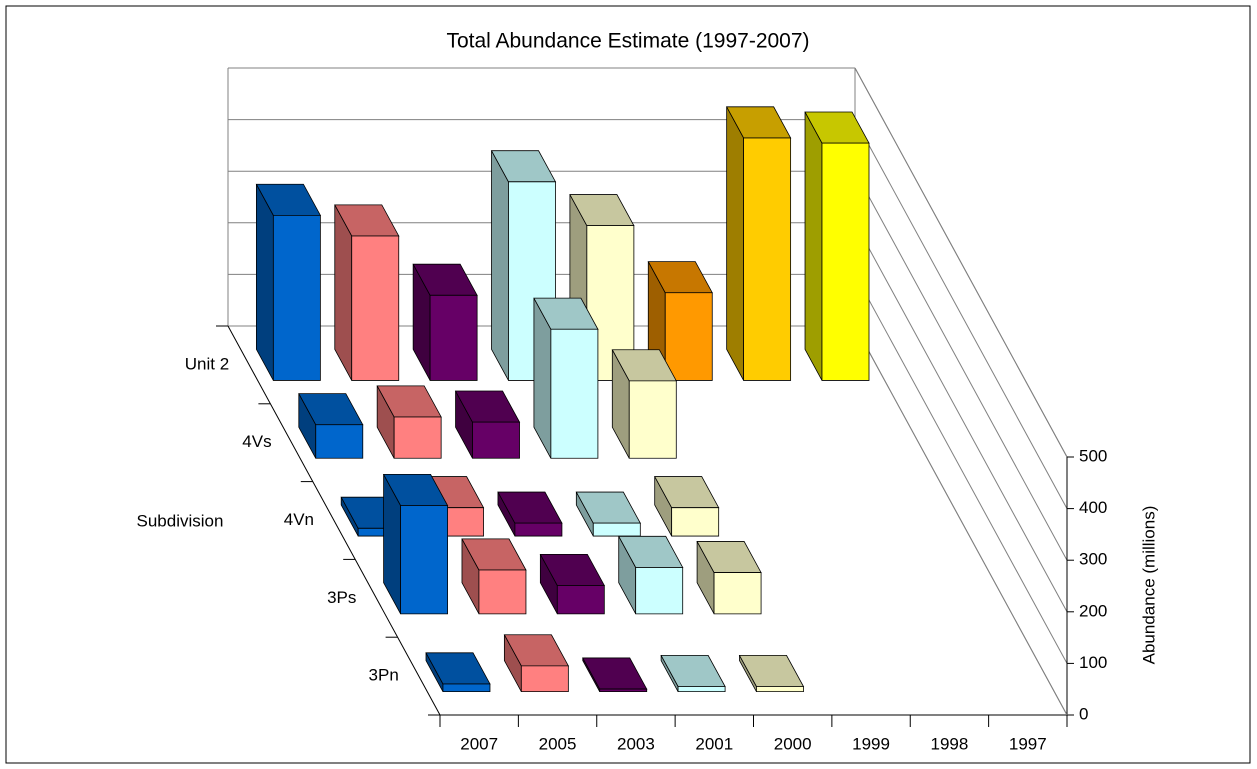 This screenshot has height=769, width=1257. What do you see at coordinates (1093, 610) in the screenshot?
I see `y-tick-label: 200` at bounding box center [1093, 610].